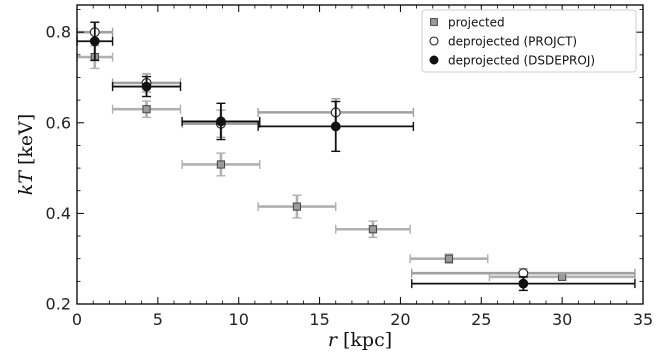 This screenshot has width=664, height=361. I want to click on x-tick-label: 5, so click(158, 319).